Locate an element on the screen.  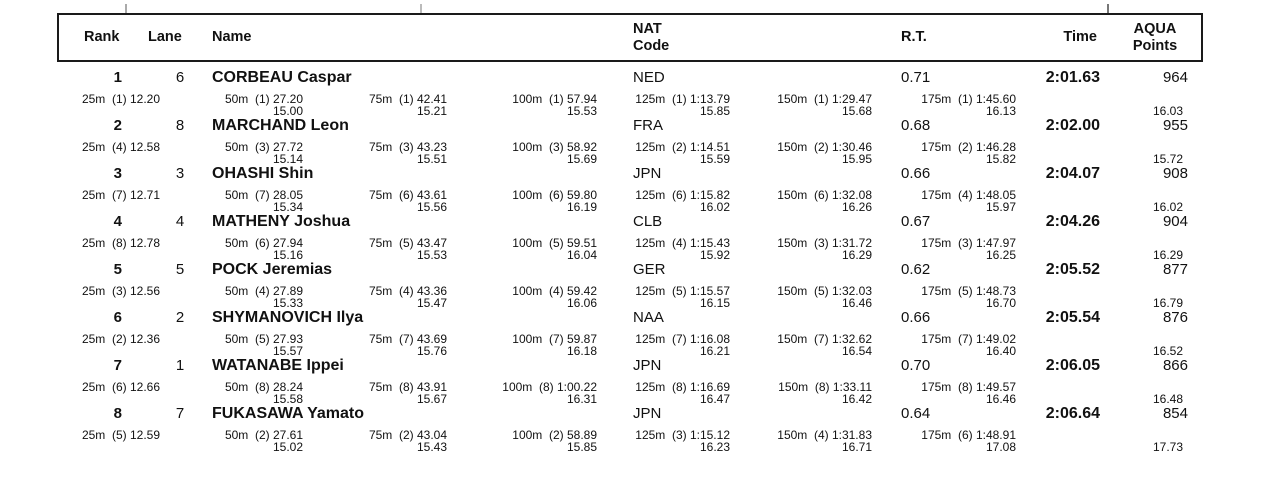
lane-value: 6 is located at coordinates (180, 77).